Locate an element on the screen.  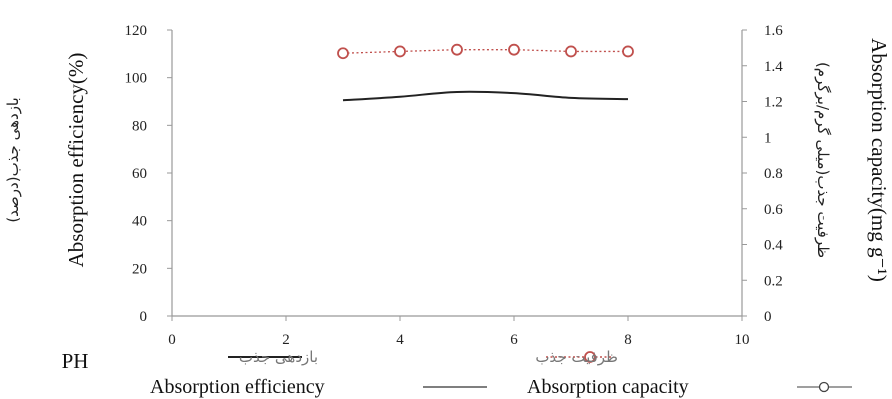
left-y-tick-label: 20 is located at coordinates (139, 269).